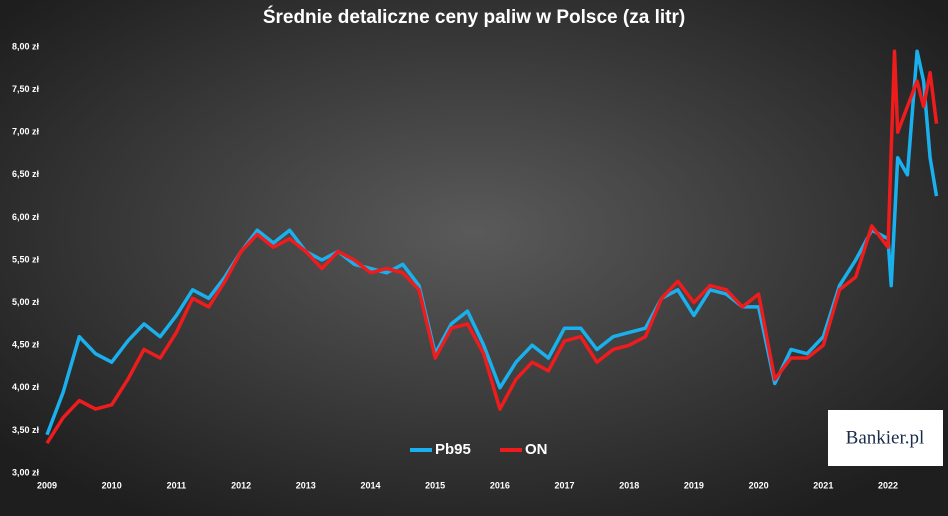 This screenshot has width=948, height=516. I want to click on y-tick-label: 3,00 zł, so click(26, 472).